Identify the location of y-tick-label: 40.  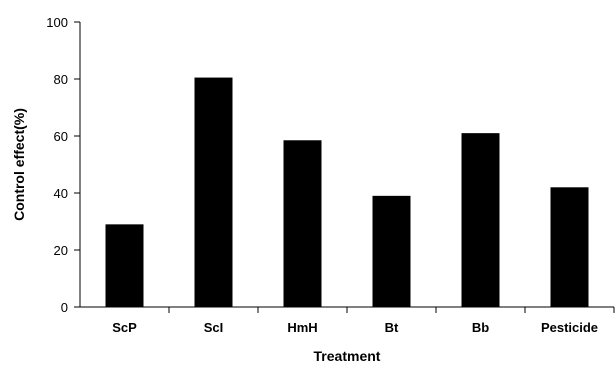
(61, 193).